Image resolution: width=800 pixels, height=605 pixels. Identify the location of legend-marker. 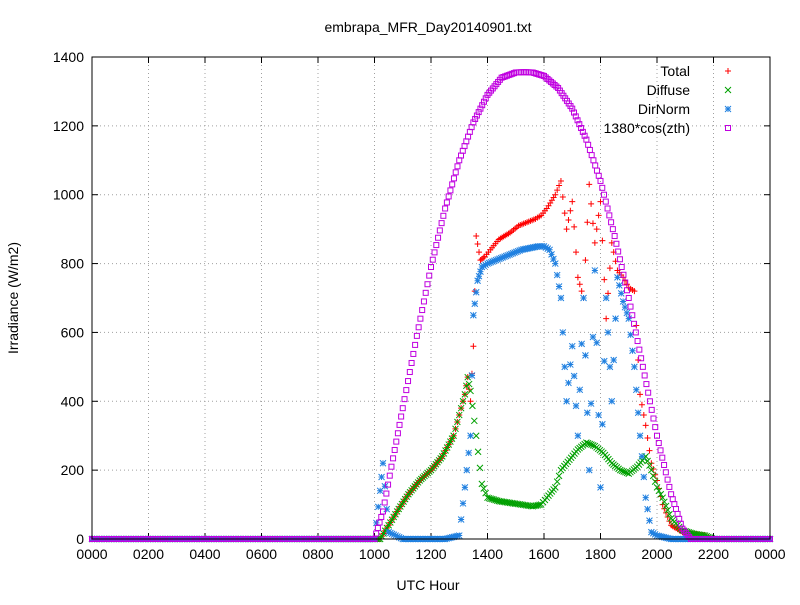
(728, 90).